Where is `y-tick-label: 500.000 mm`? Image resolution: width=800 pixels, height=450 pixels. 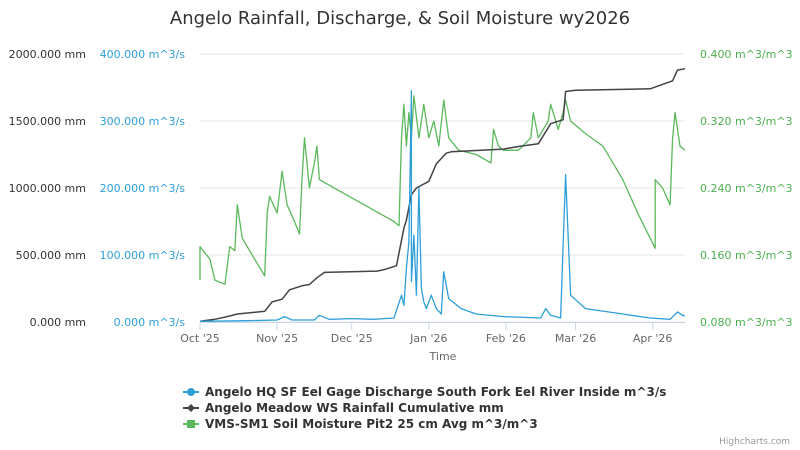
y-tick-label: 500.000 mm is located at coordinates (51, 255).